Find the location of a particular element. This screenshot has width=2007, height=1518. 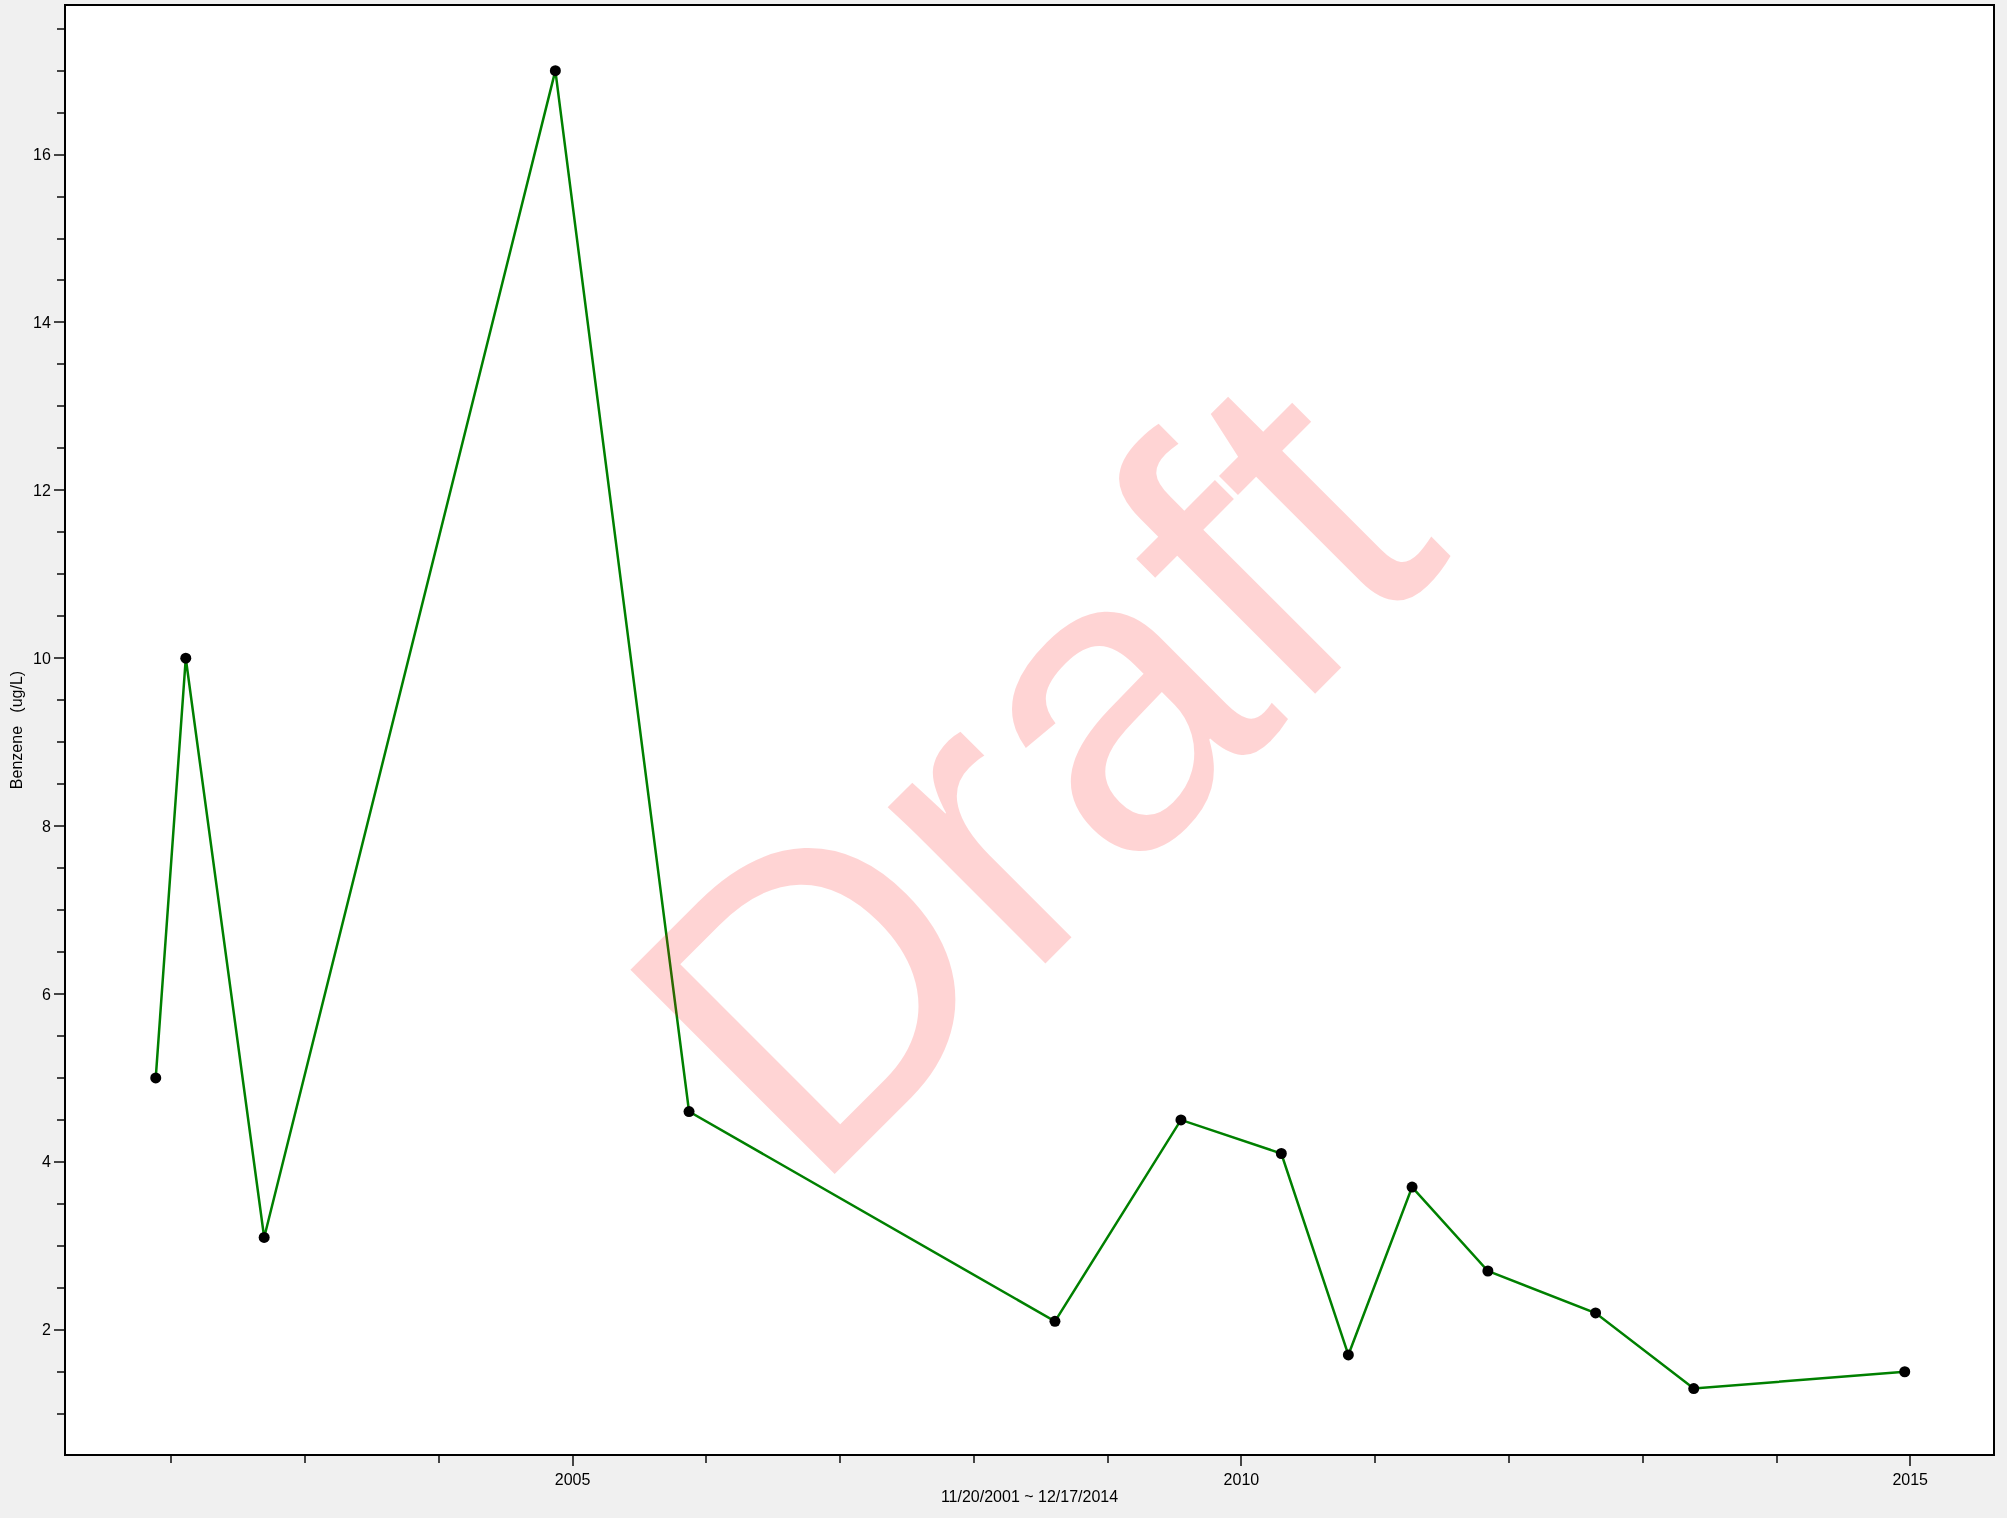

y-tick-label: 4 is located at coordinates (46, 1162).